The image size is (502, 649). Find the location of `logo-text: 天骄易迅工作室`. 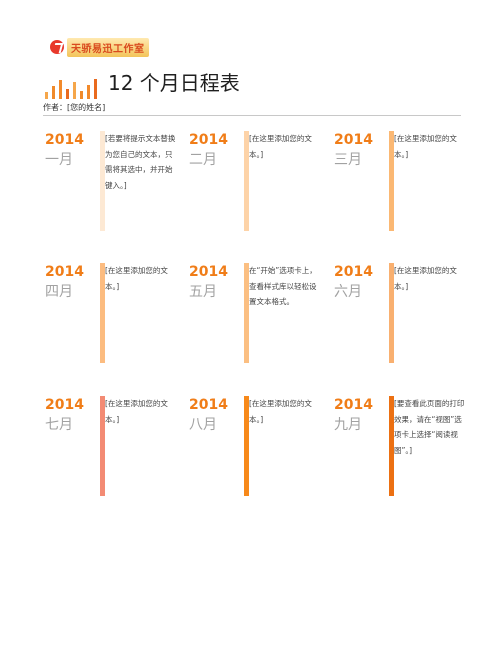

logo-text: 天骄易迅工作室 is located at coordinates (108, 47).